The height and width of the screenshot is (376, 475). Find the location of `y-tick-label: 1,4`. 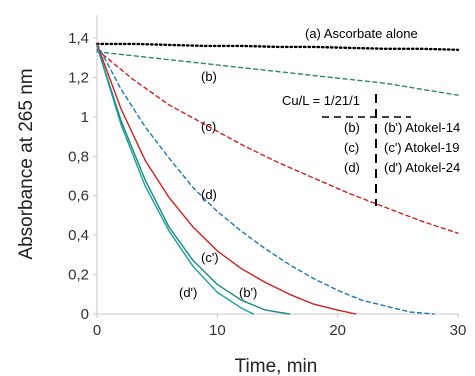

y-tick-label: 1,4 is located at coordinates (78, 38).